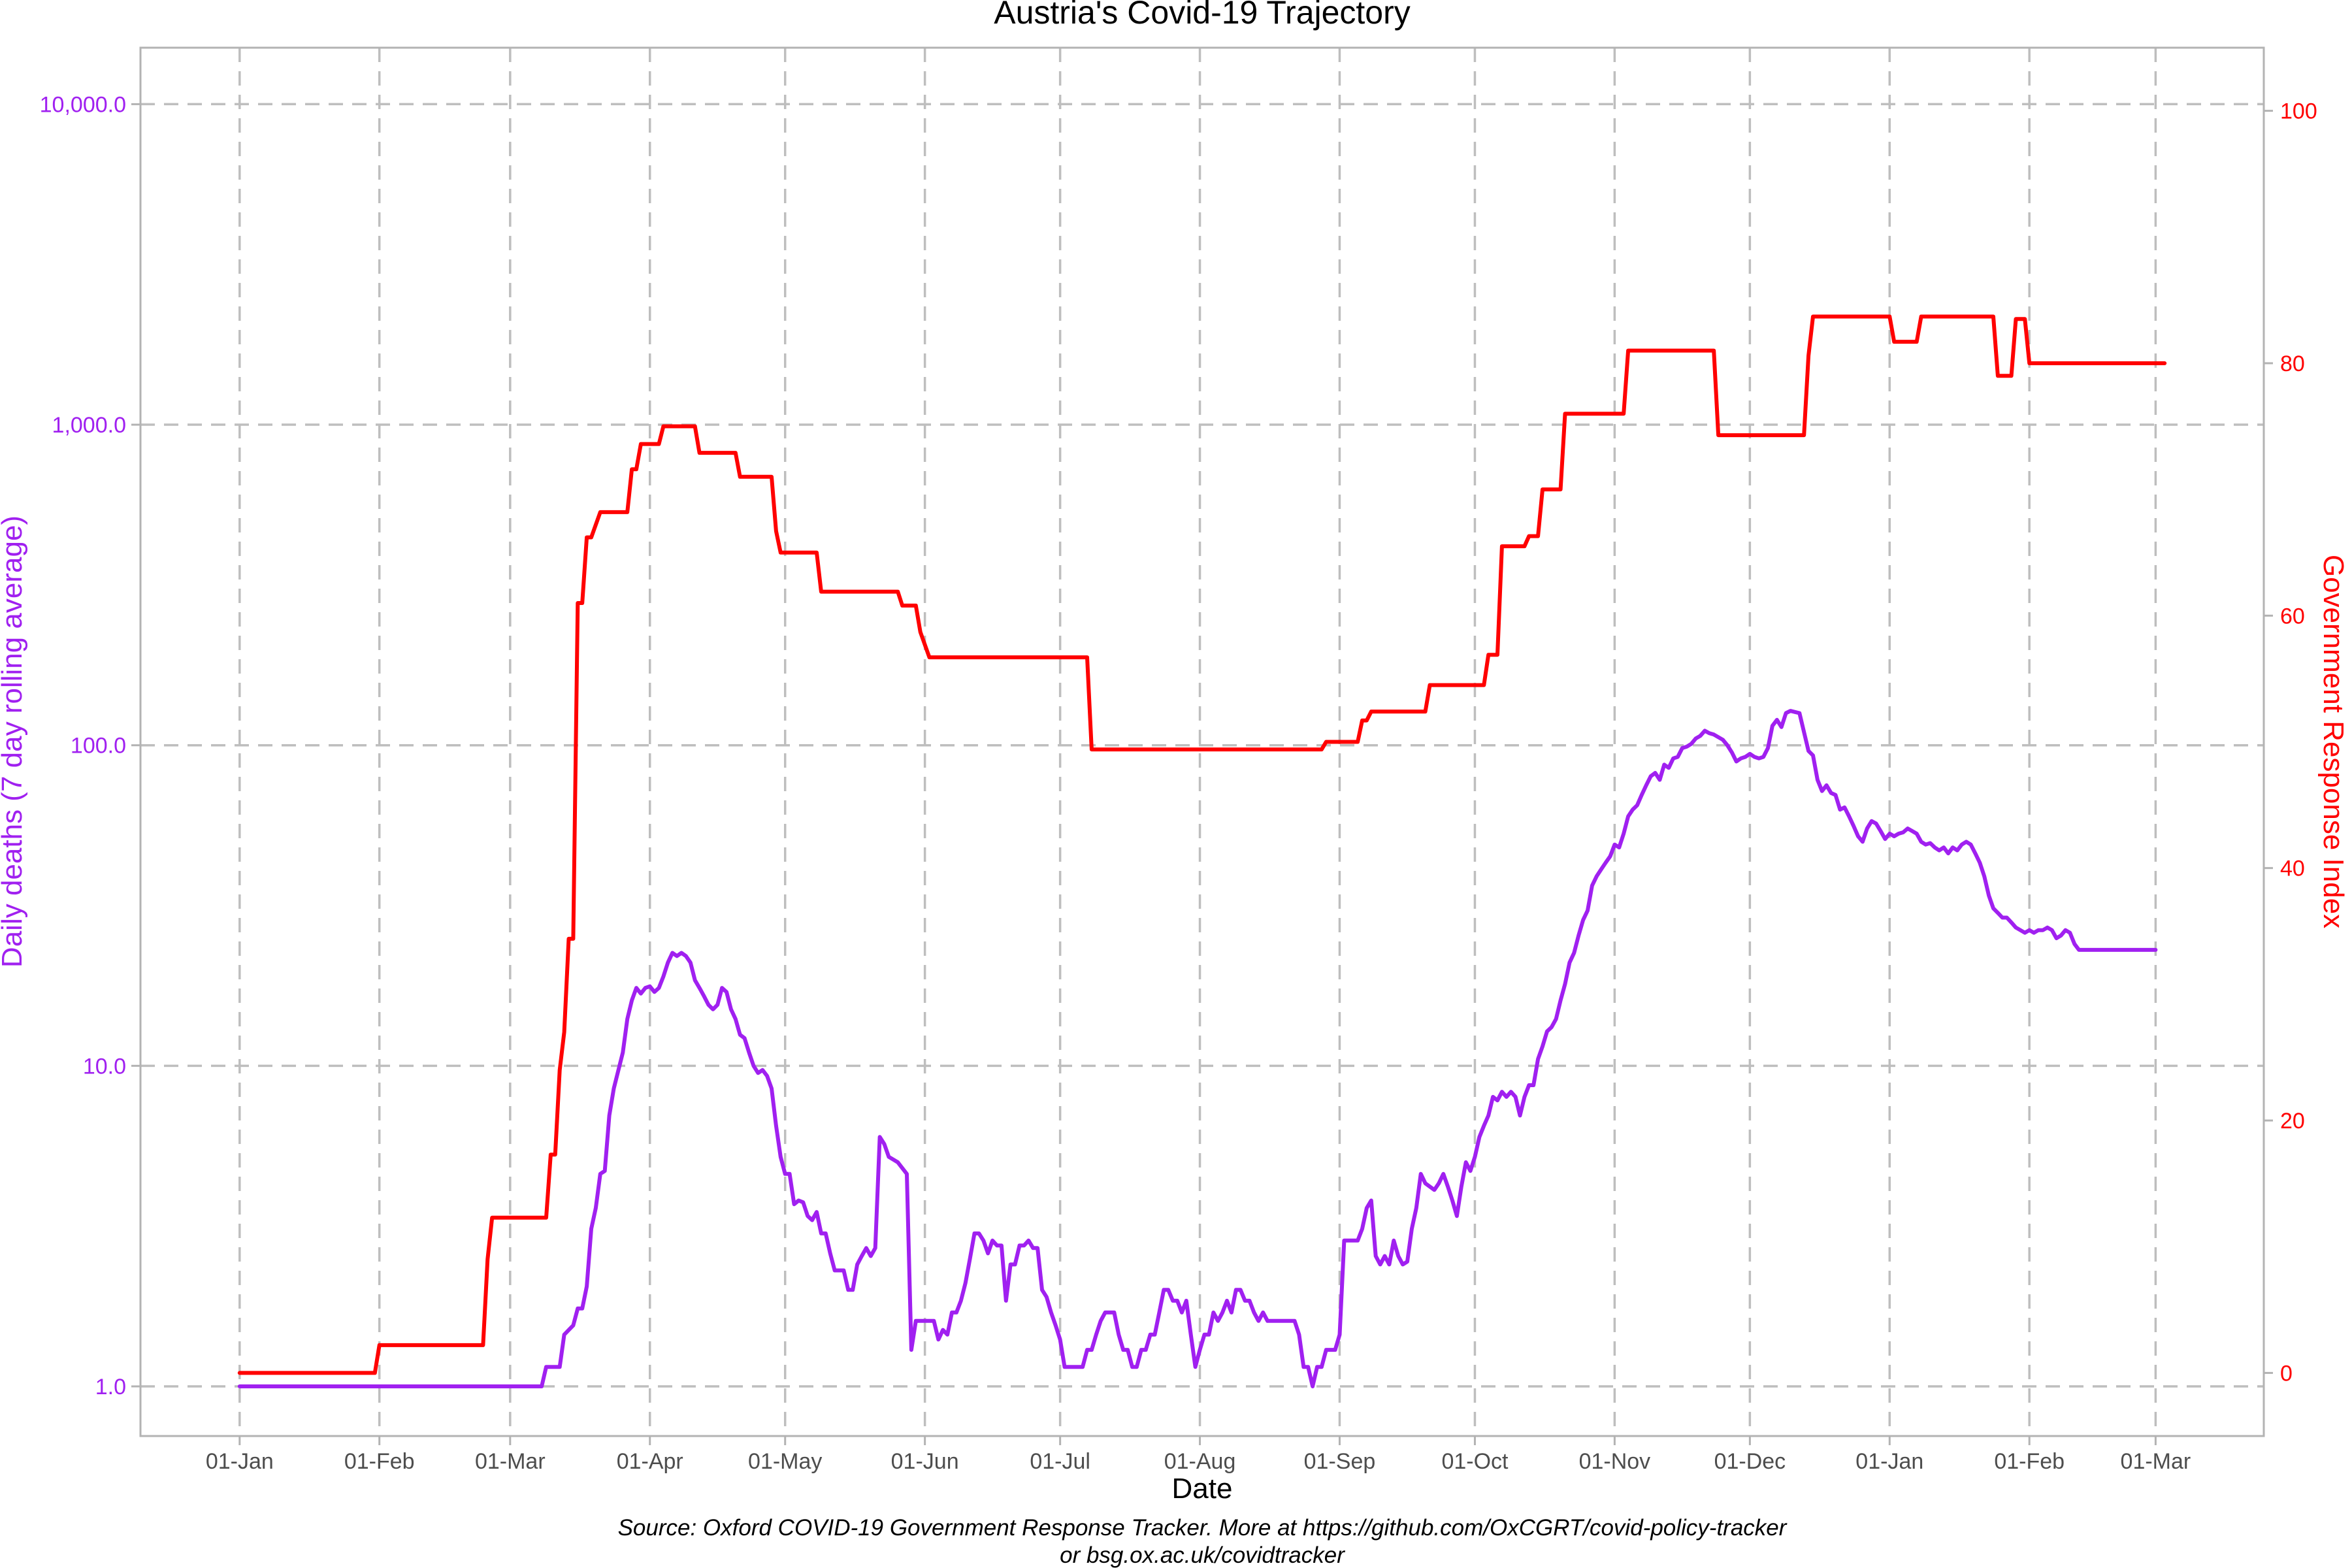 The image size is (2352, 1568). I want to click on x-tick-label: 01-Aug, so click(1200, 1461).